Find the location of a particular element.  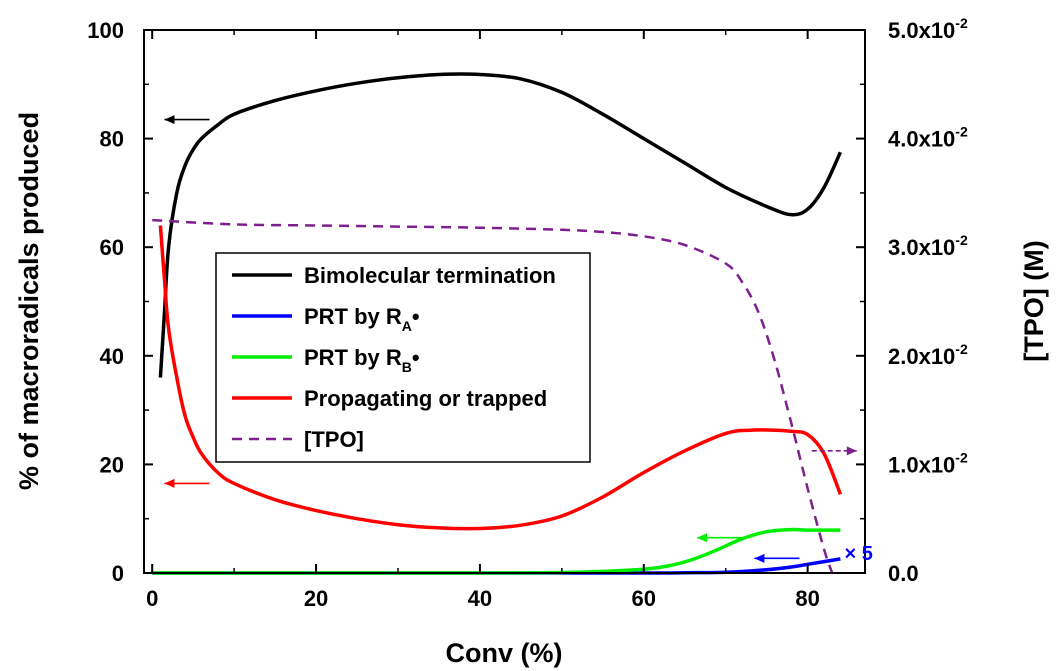

y2-axis-title: [TPO] (M) is located at coordinates (1034, 300).